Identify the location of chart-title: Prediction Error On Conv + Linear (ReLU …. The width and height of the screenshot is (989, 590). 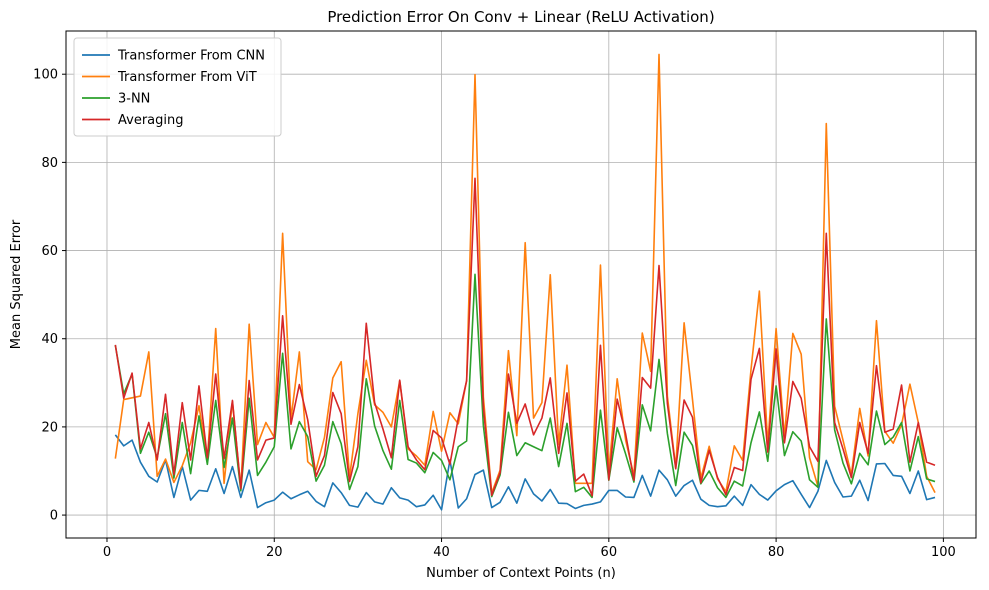
(520, 17).